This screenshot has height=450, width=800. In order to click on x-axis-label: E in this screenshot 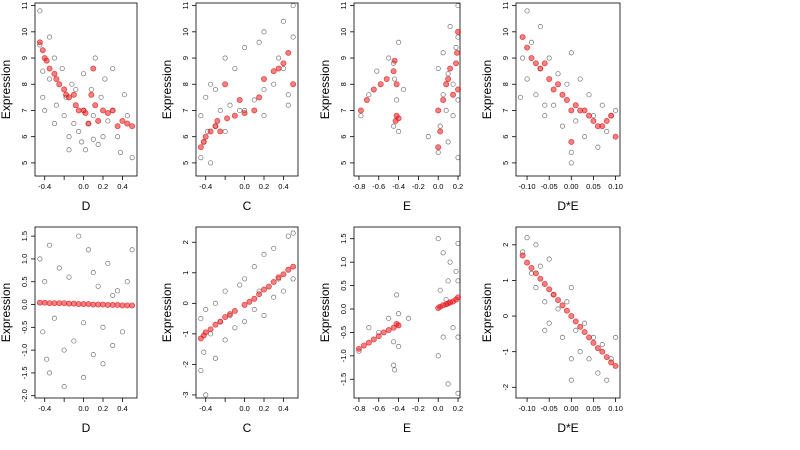, I will do `click(407, 206)`.